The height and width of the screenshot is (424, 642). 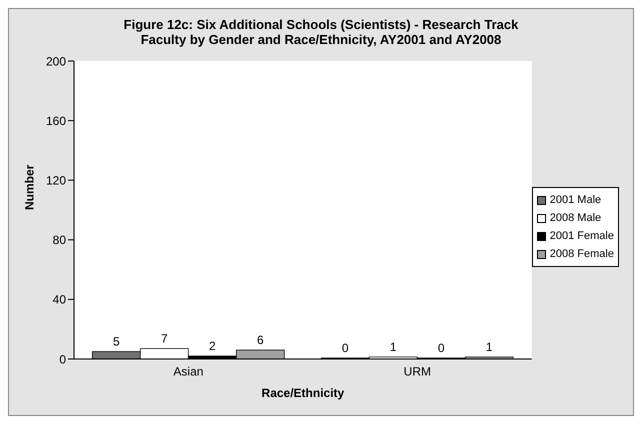 What do you see at coordinates (116, 341) in the screenshot?
I see `data-label: 5` at bounding box center [116, 341].